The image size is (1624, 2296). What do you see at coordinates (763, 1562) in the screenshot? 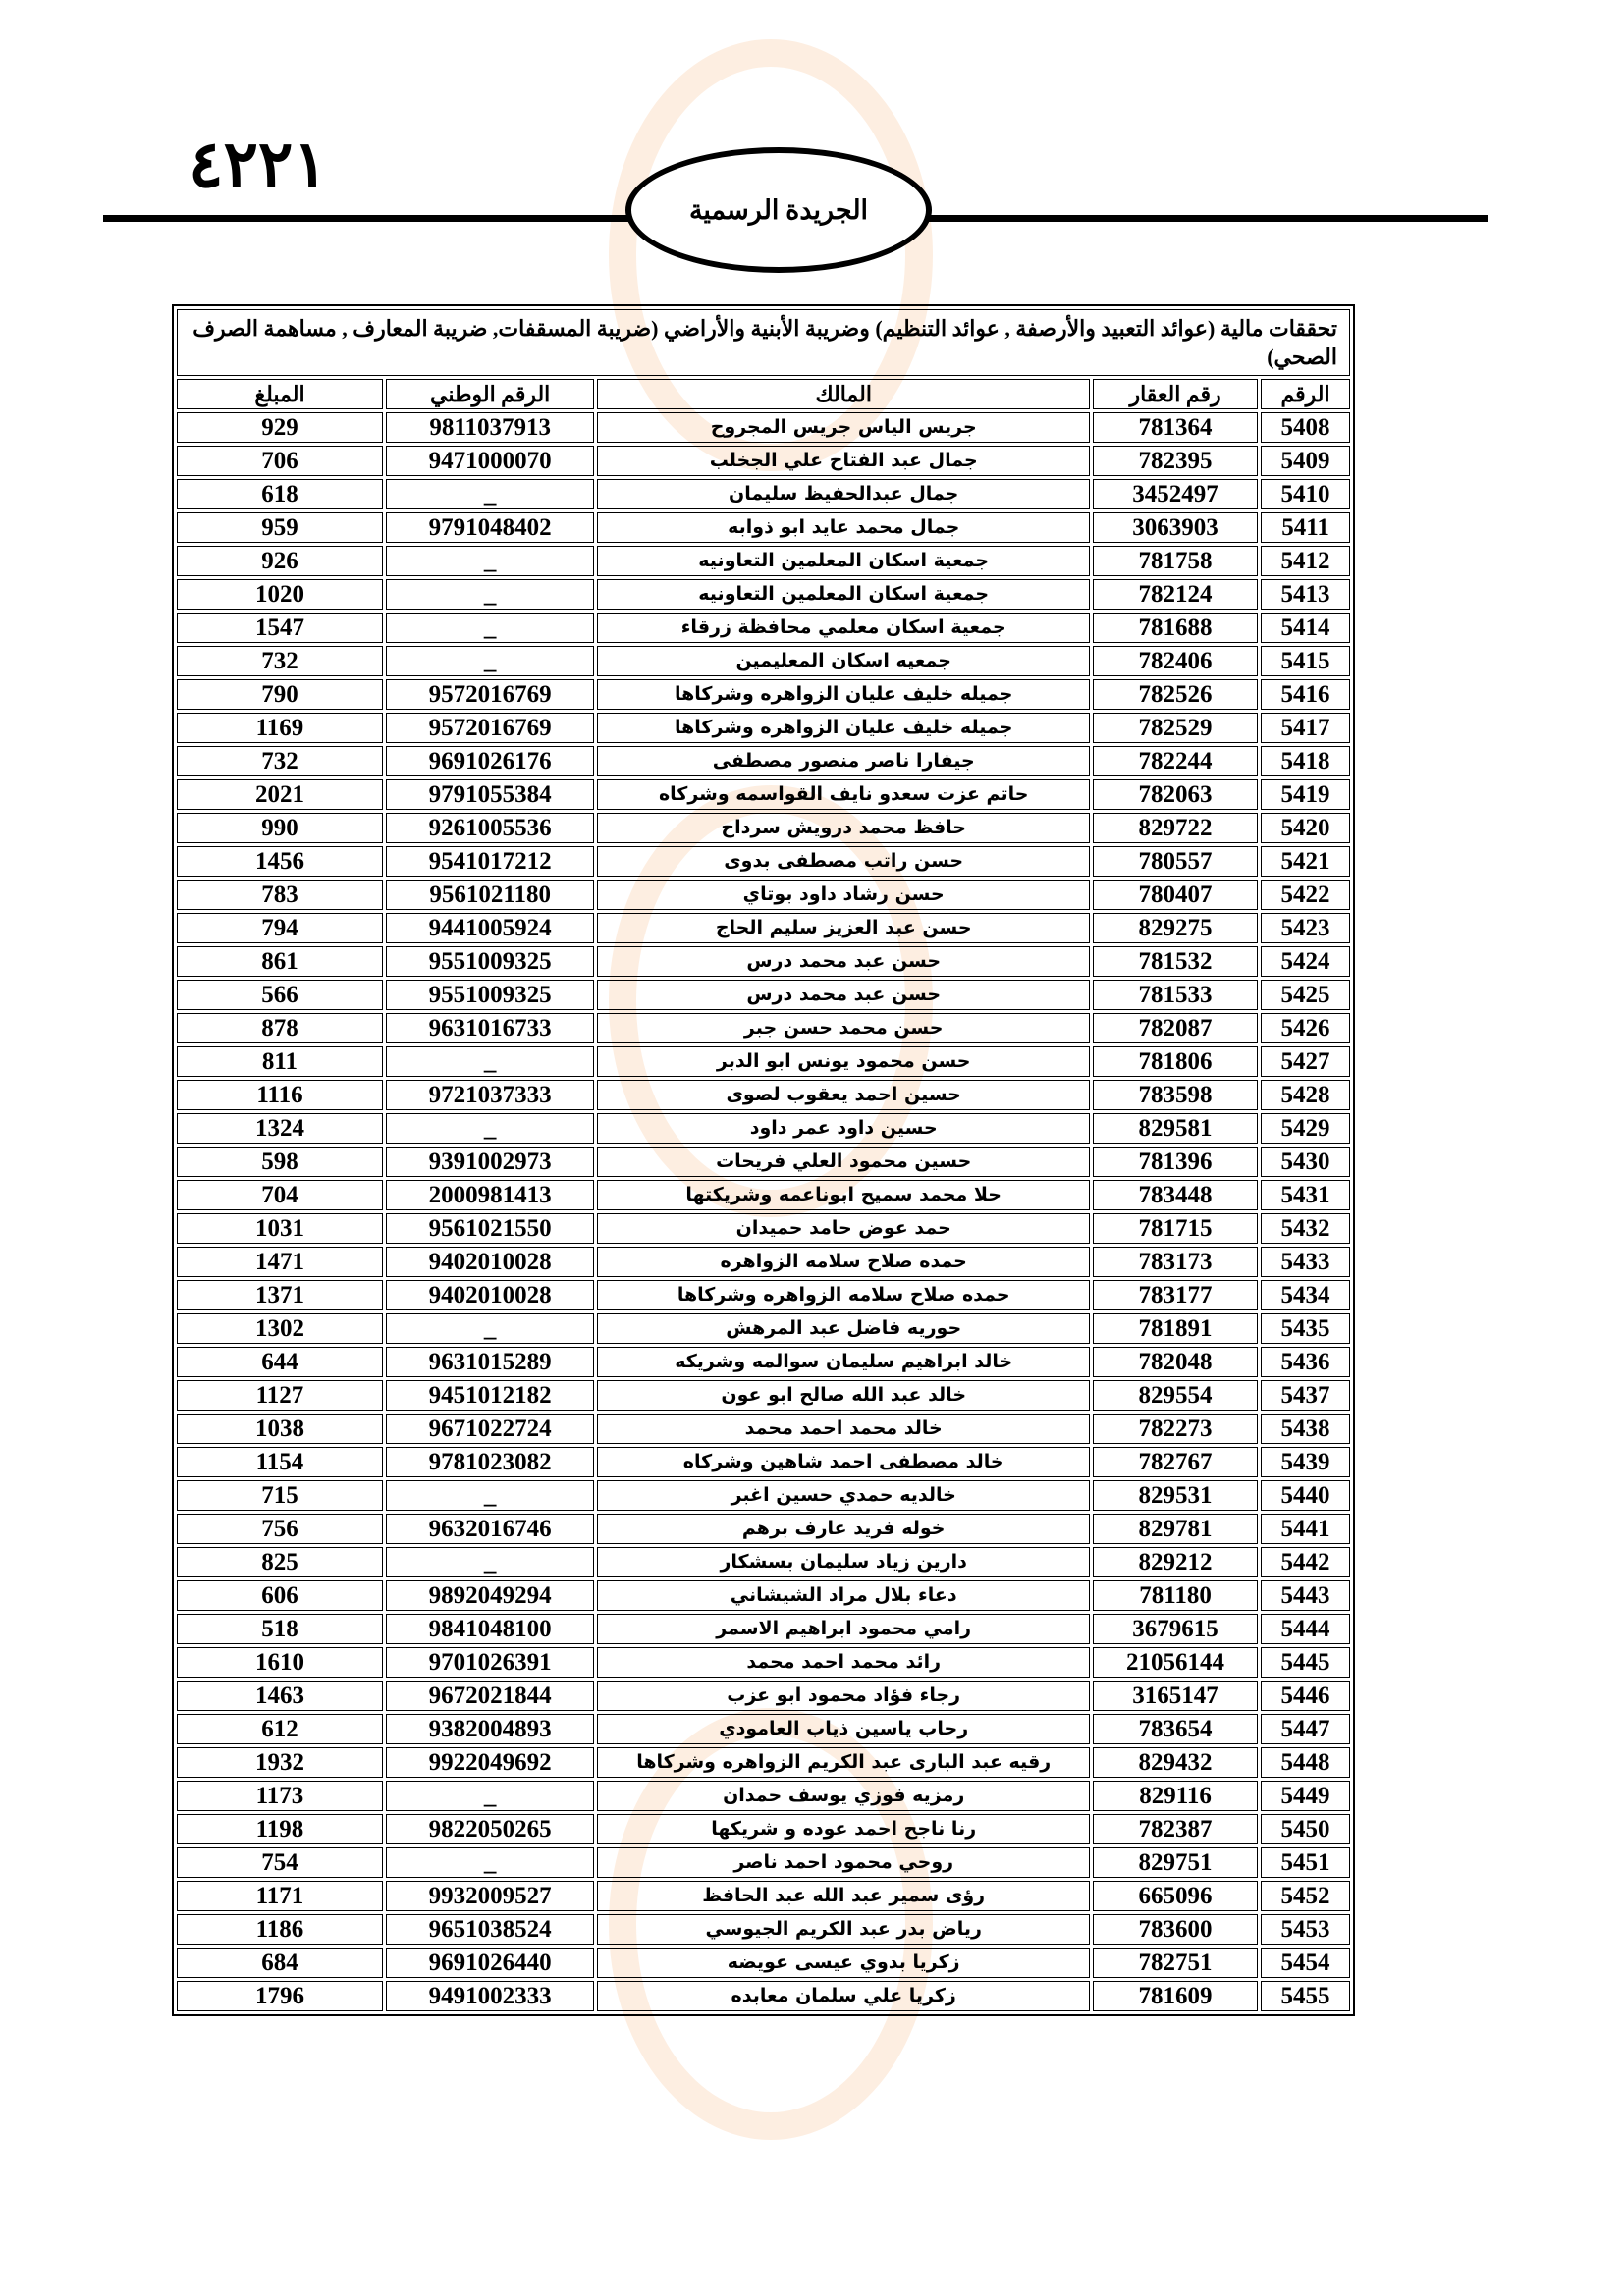
I see `table-row: 5442 829212 دارين زياد سليمان بسشكار _ 825` at bounding box center [763, 1562].